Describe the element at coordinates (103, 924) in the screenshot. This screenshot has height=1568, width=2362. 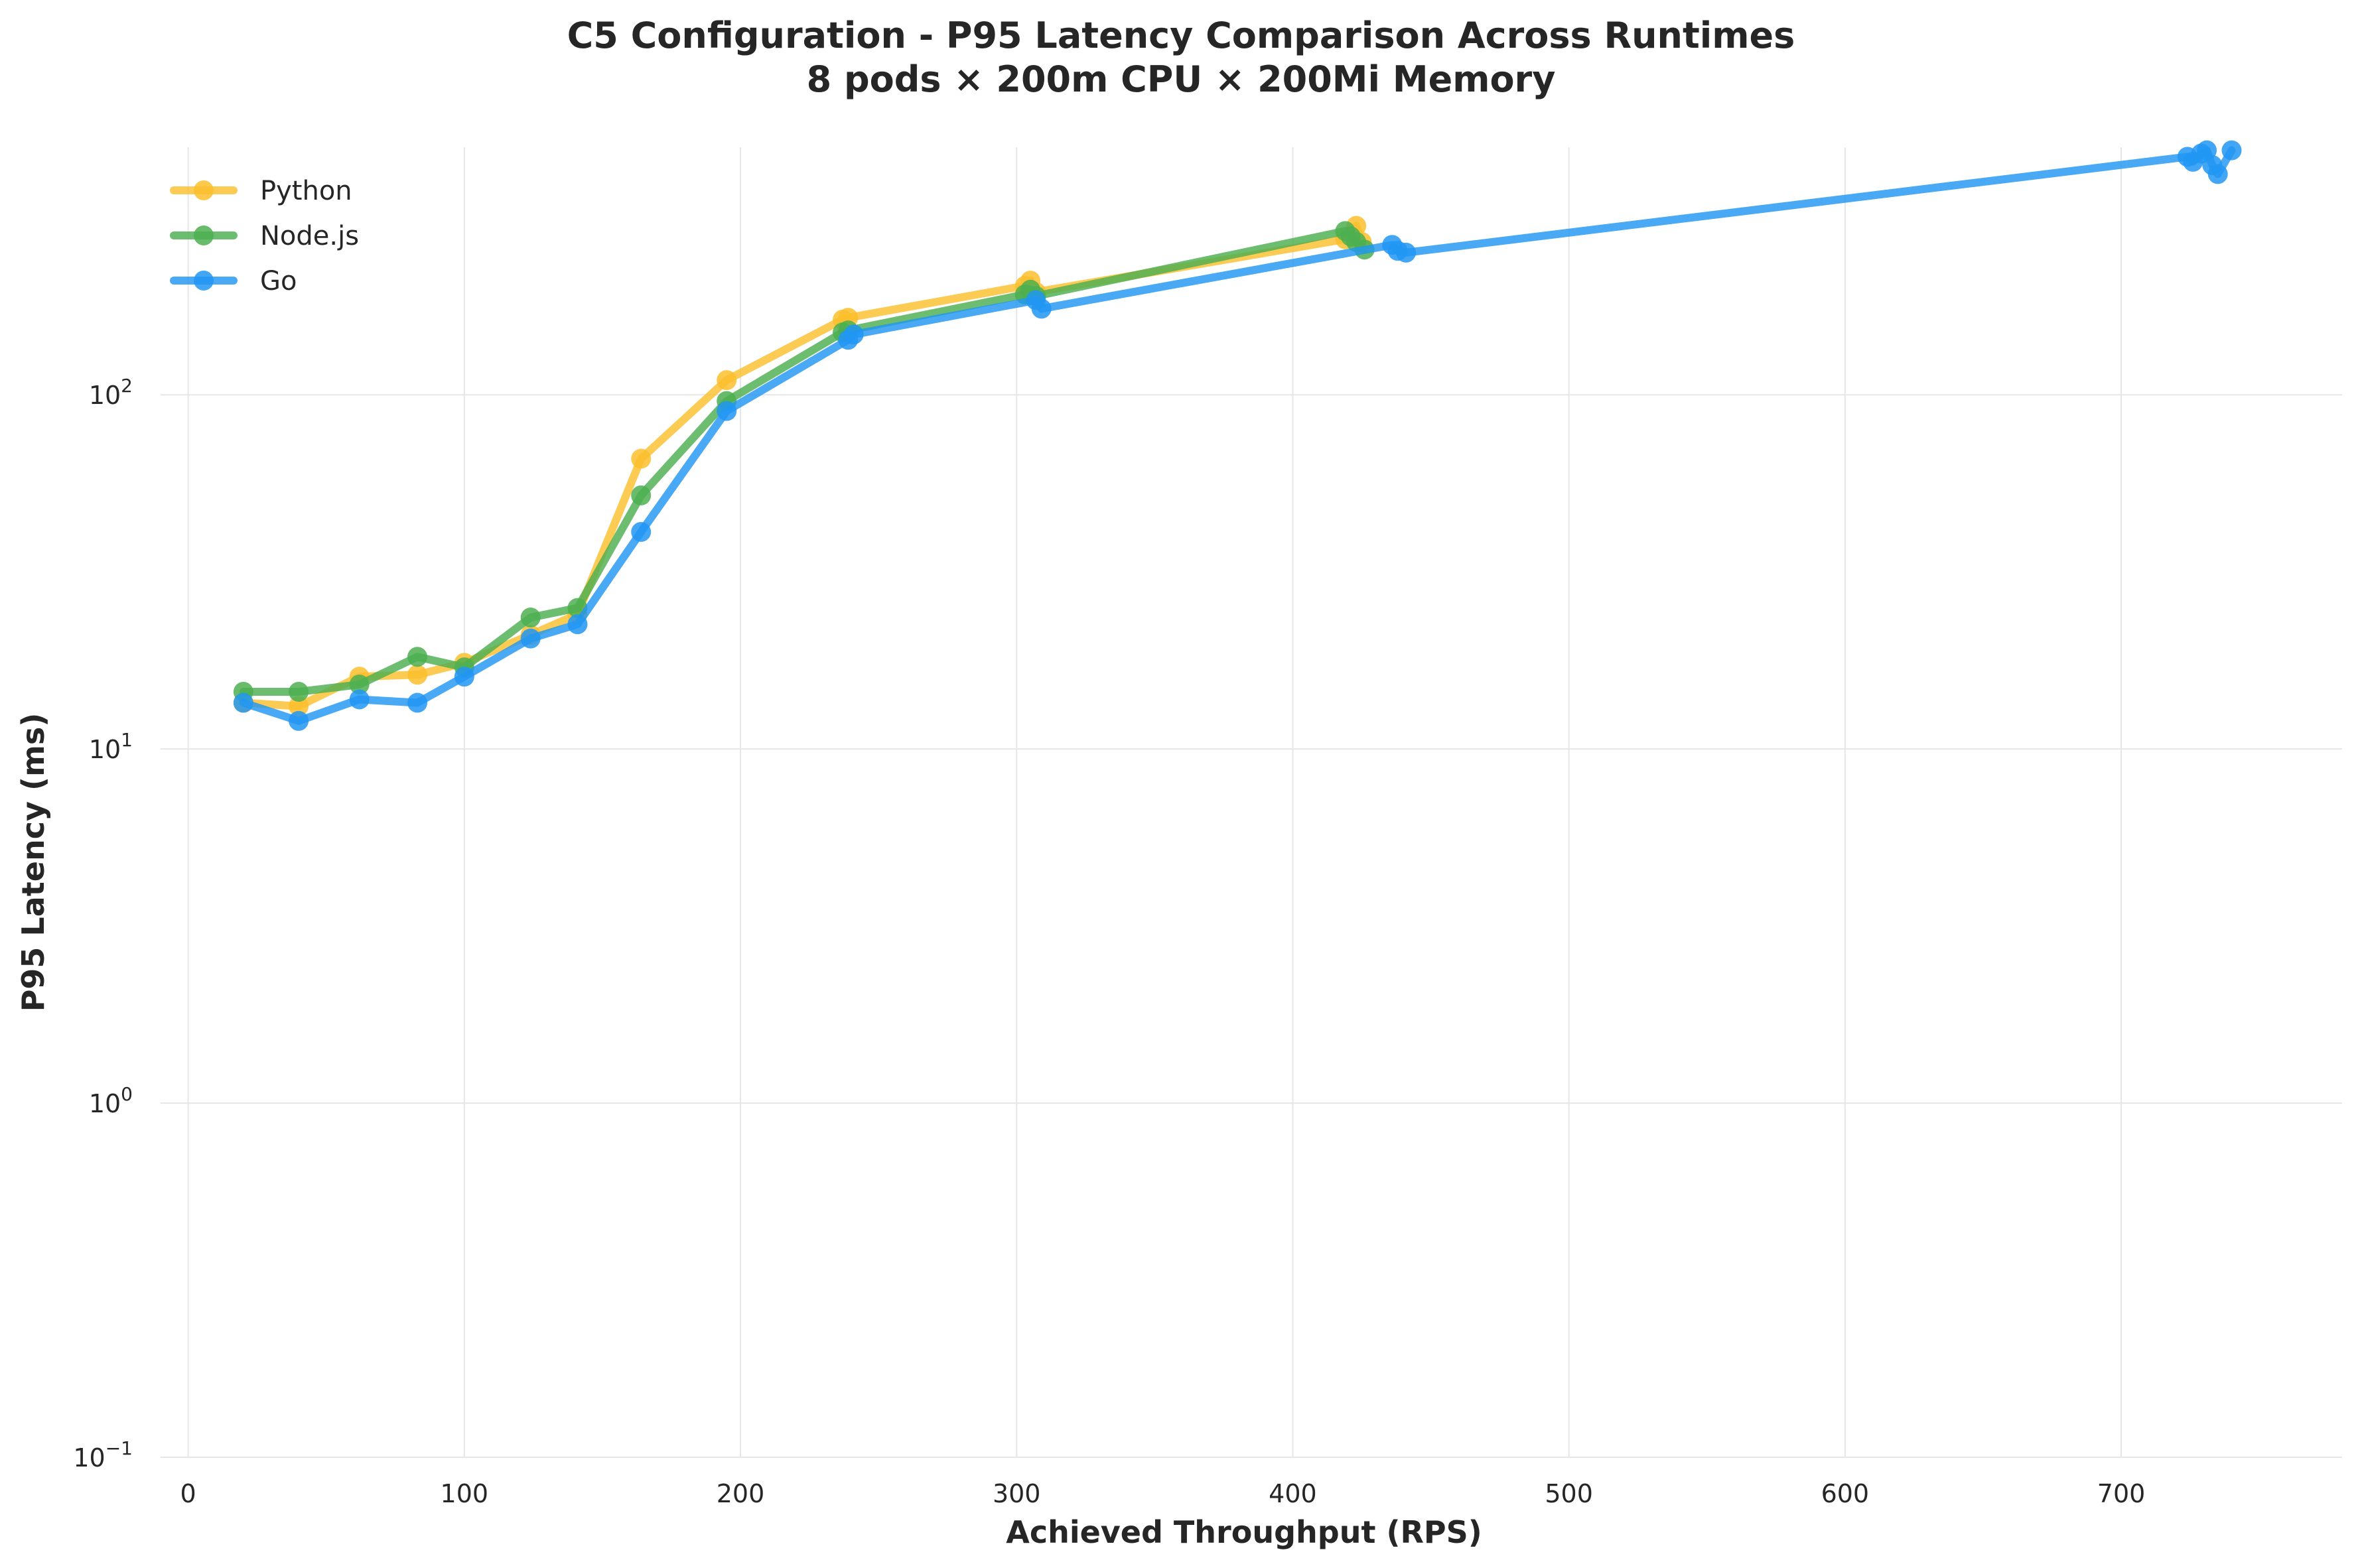
I see `y-axis-ticks: 10⁻¹ 10⁰ 10¹ 10²` at that location.